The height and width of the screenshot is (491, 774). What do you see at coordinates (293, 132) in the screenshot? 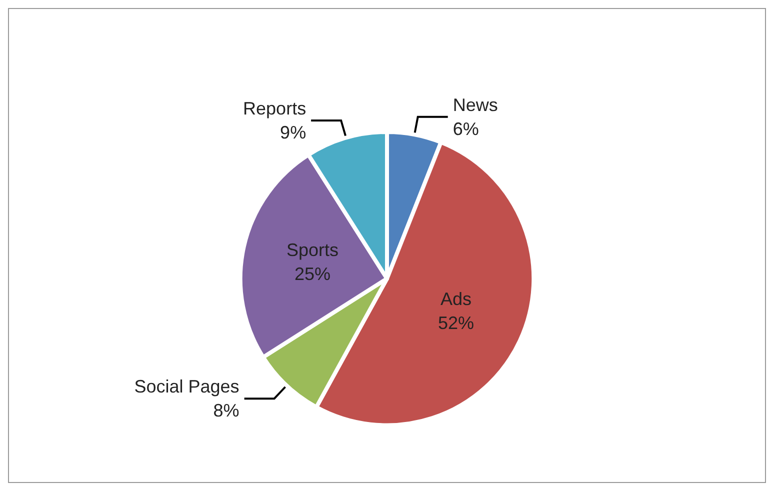
I see `data-label: 9%` at bounding box center [293, 132].